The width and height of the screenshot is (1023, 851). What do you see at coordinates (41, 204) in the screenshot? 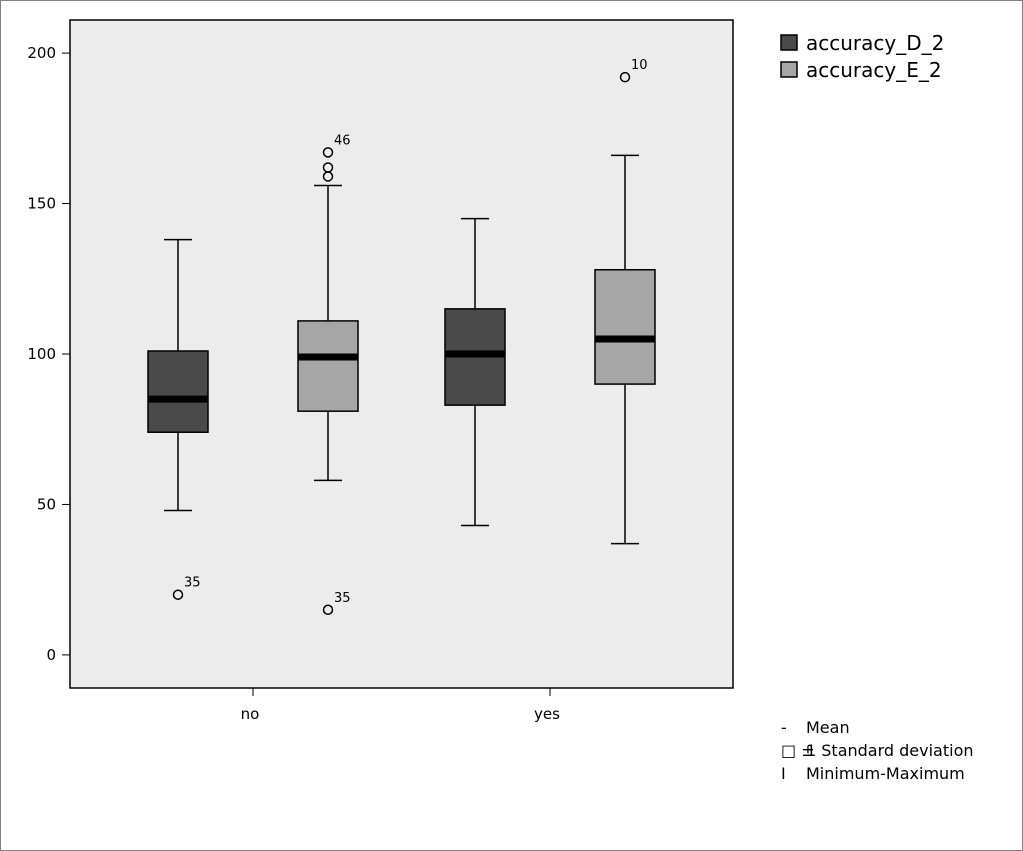
I see `y-tick-label: 150` at bounding box center [41, 204].